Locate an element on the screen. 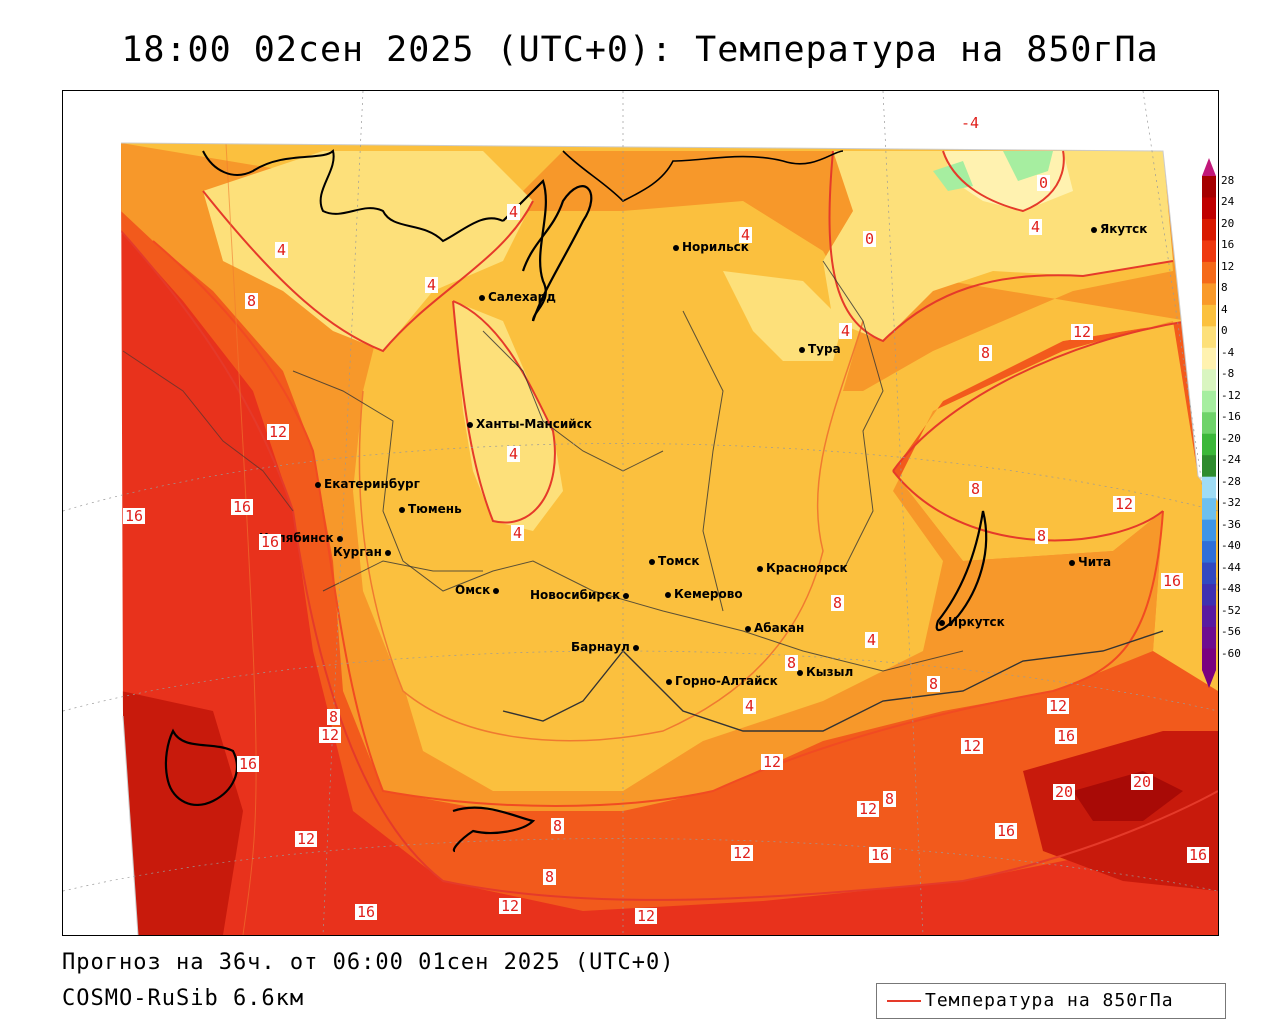 This screenshot has width=1280, height=1024. colorbar-tick-label: 4 is located at coordinates (1224, 309).